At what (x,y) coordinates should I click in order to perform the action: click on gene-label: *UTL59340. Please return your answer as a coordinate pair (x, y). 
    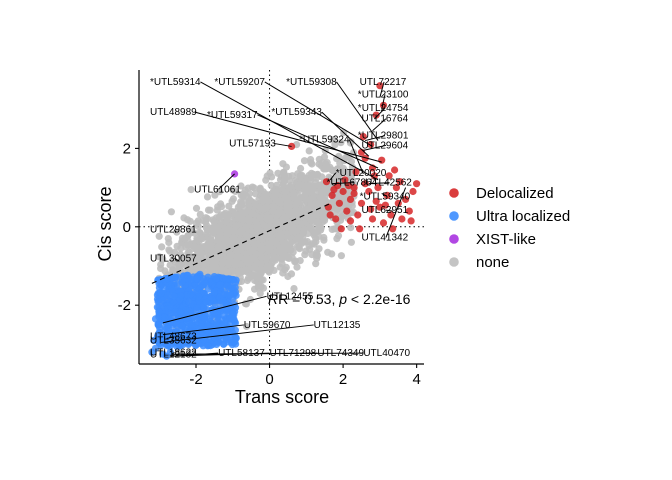
    Looking at the image, I should click on (385, 196).